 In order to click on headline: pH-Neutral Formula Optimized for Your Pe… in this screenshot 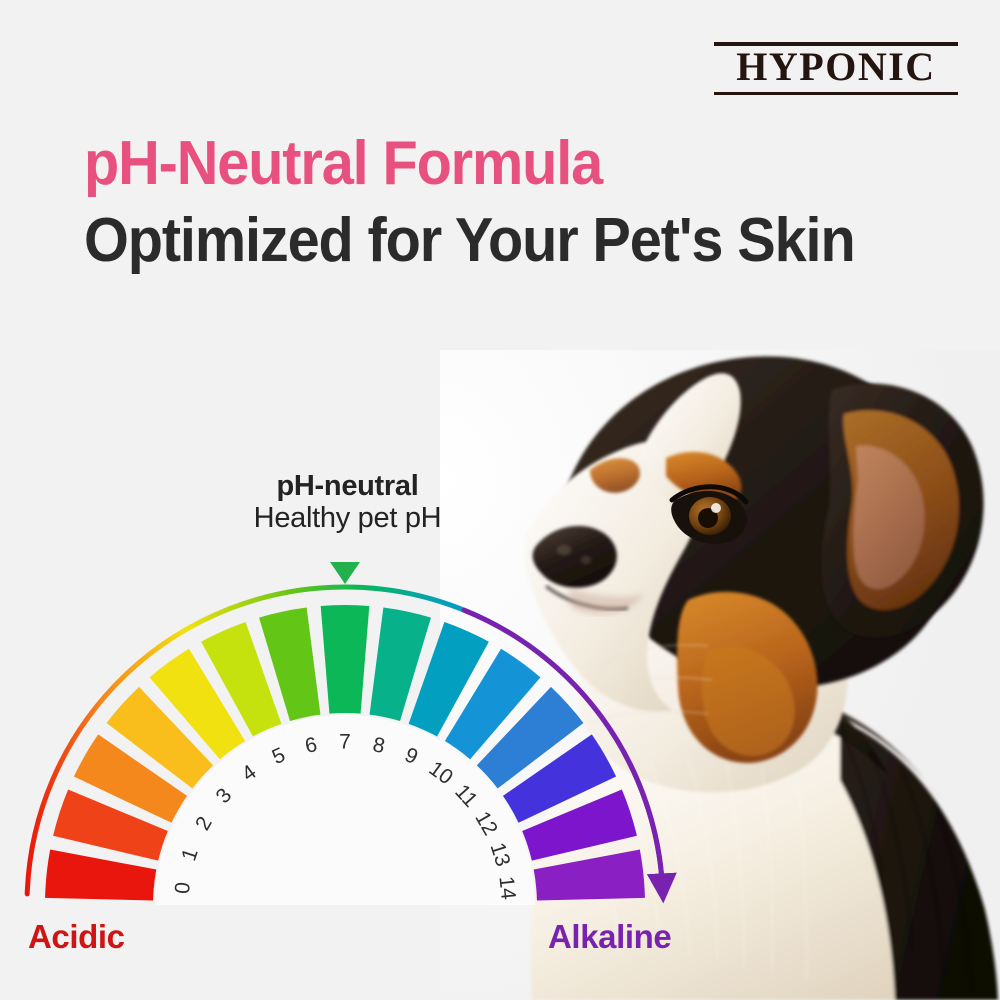, I will do `click(524, 202)`.